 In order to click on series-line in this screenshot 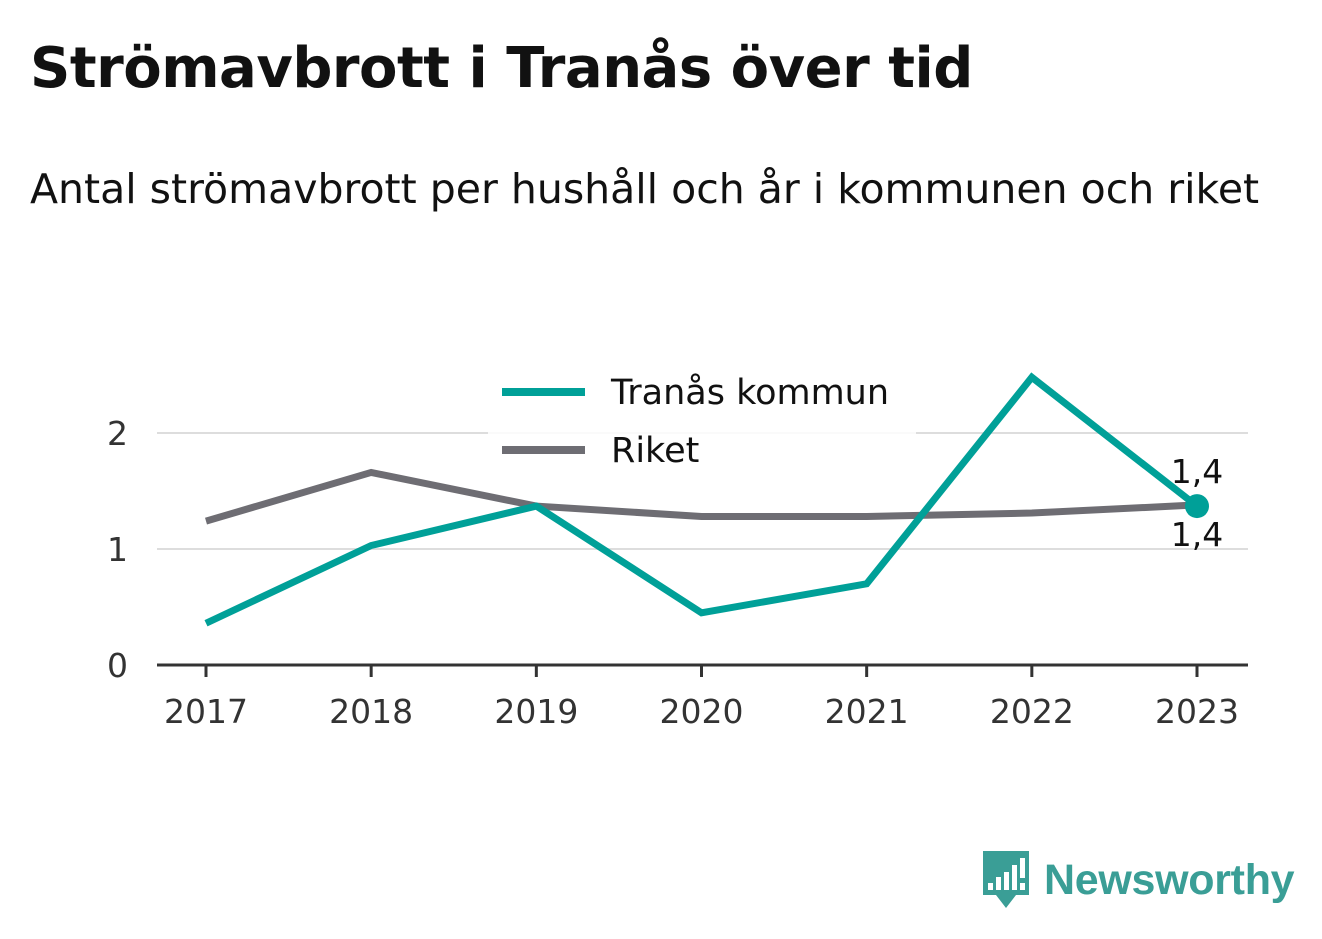, I will do `click(701, 496)`.